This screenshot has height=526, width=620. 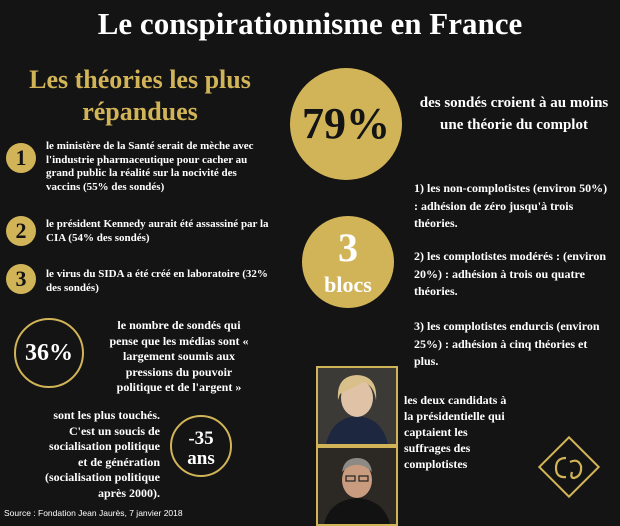 What do you see at coordinates (201, 438) in the screenshot?
I see `age-stat-value: -35` at bounding box center [201, 438].